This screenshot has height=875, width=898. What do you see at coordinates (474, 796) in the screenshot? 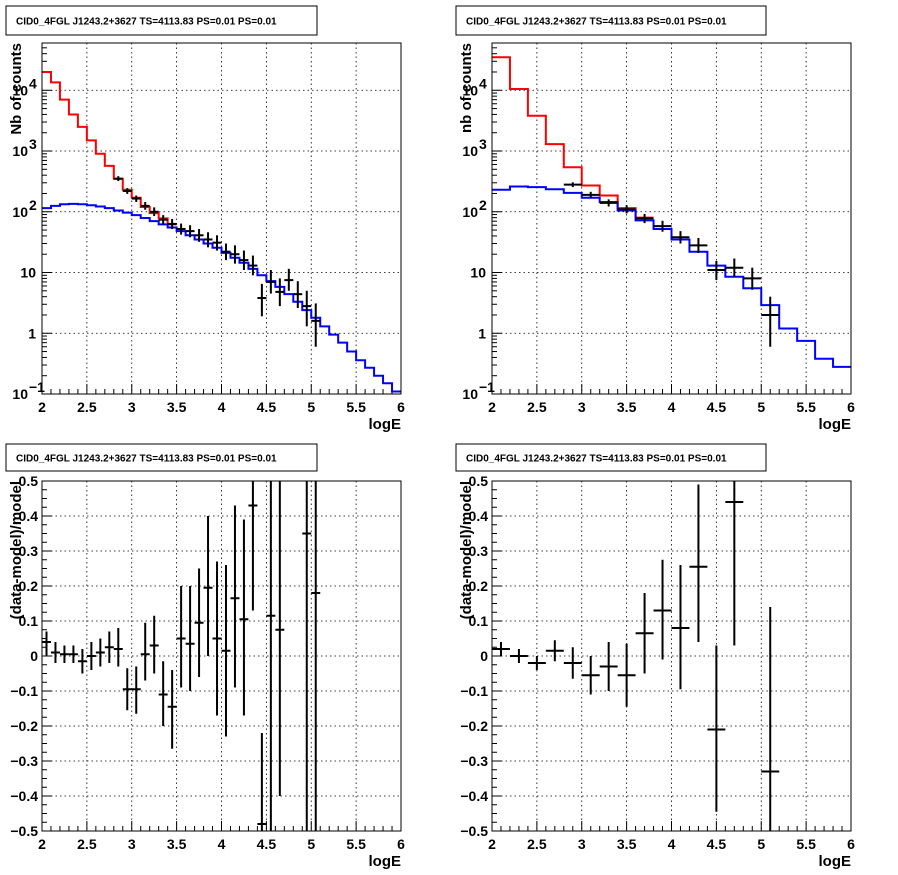
I see `y-tick-label: −0.4` at bounding box center [474, 796].